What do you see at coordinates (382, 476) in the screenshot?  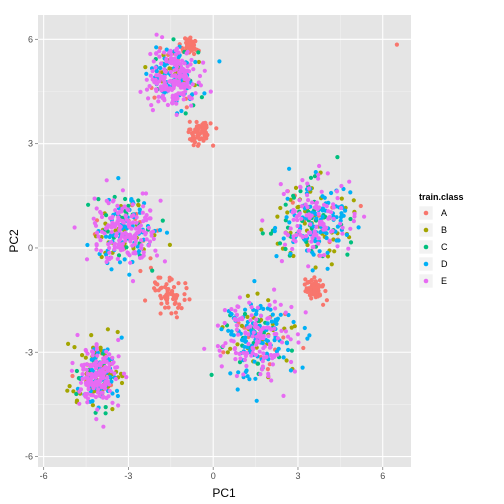 I see `x-tick-label: 6` at bounding box center [382, 476].